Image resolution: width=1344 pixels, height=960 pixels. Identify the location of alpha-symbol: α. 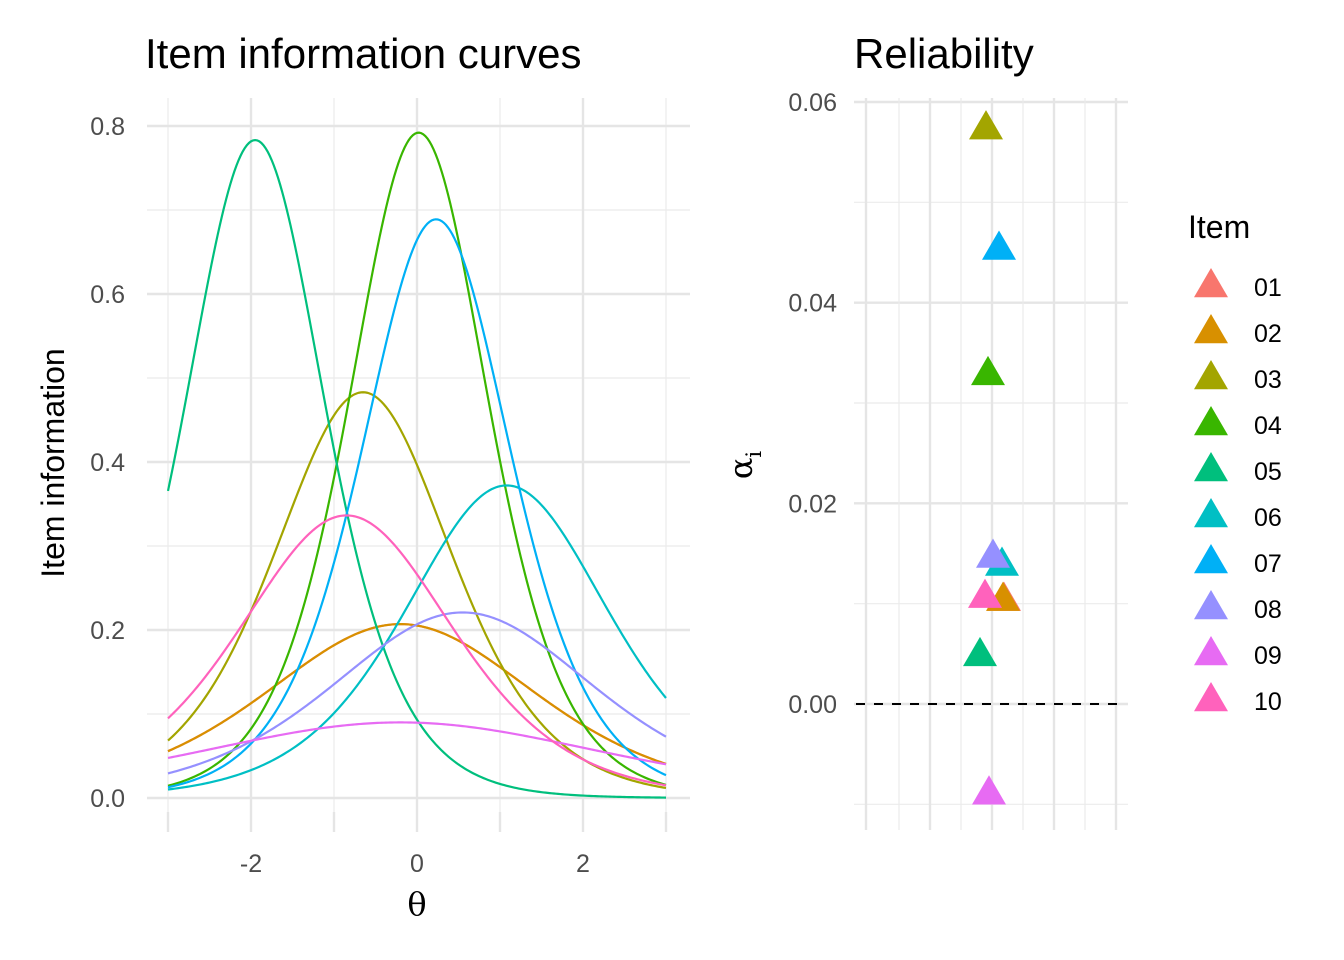
(741, 469).